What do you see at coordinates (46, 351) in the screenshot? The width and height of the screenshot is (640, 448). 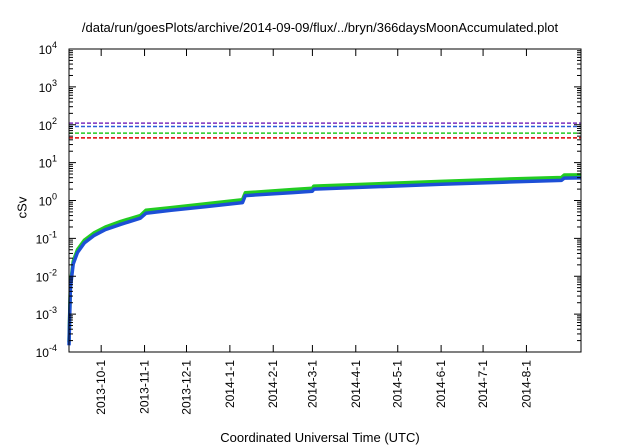 I see `y-tick-label: 10⁻⁴` at bounding box center [46, 351].